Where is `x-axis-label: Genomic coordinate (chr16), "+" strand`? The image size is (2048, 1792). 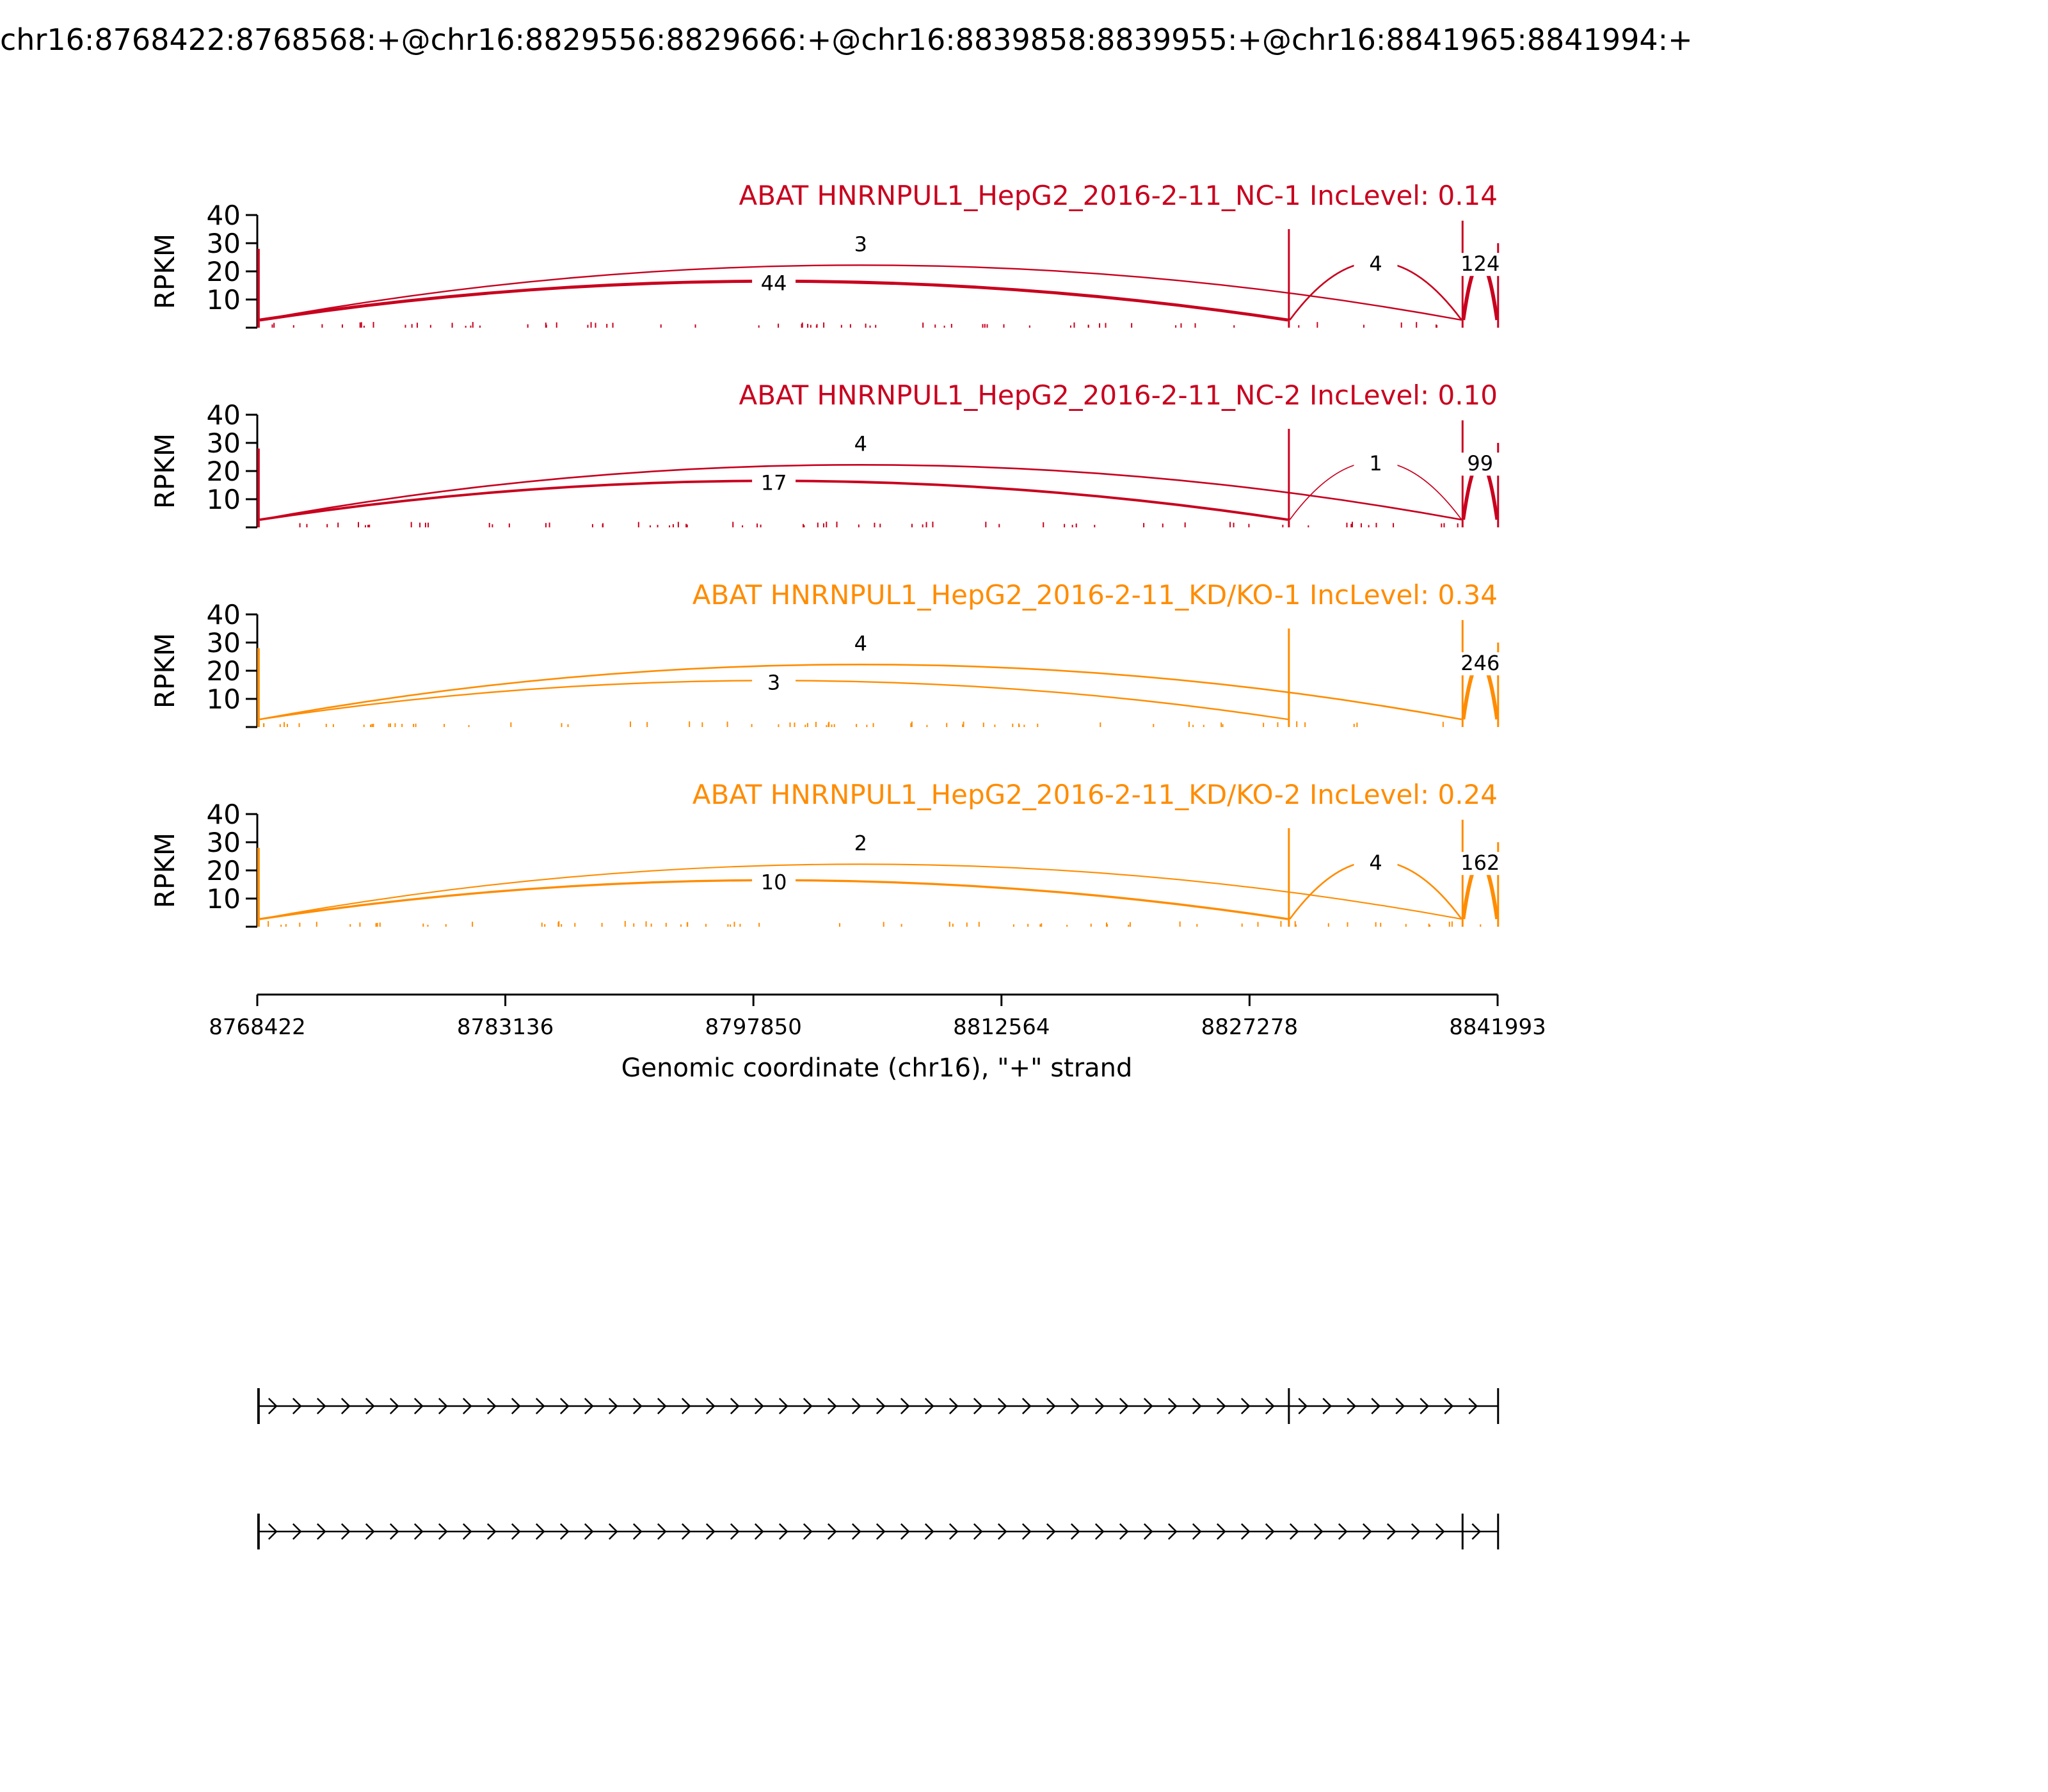
x-axis-label: Genomic coordinate (chr16), "+" strand is located at coordinates (877, 1068).